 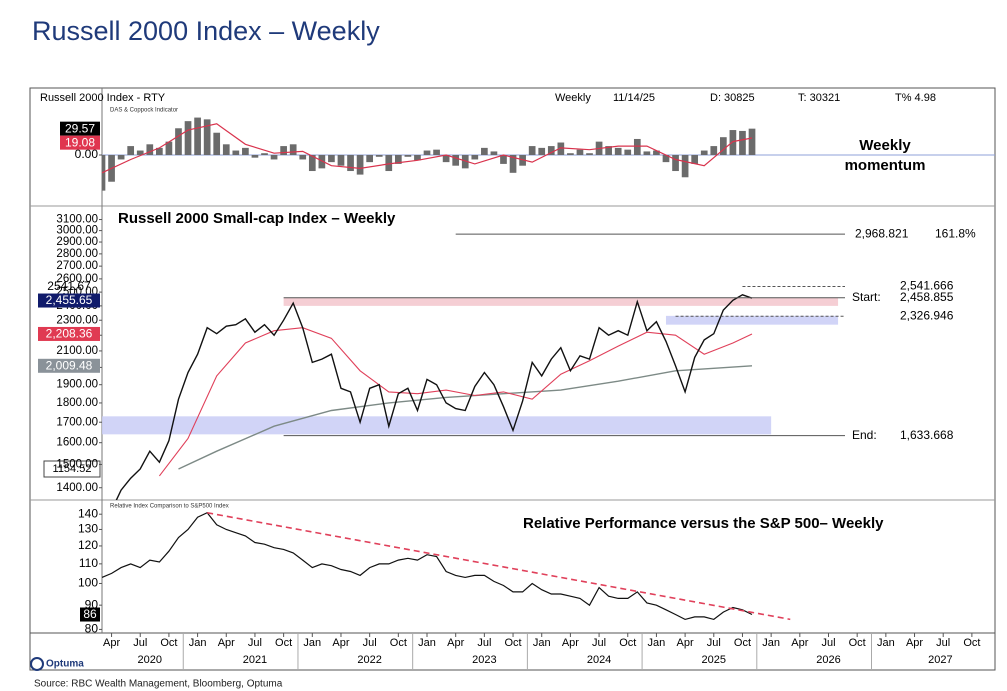 I want to click on y-tick-label: 140, so click(x=88, y=513).